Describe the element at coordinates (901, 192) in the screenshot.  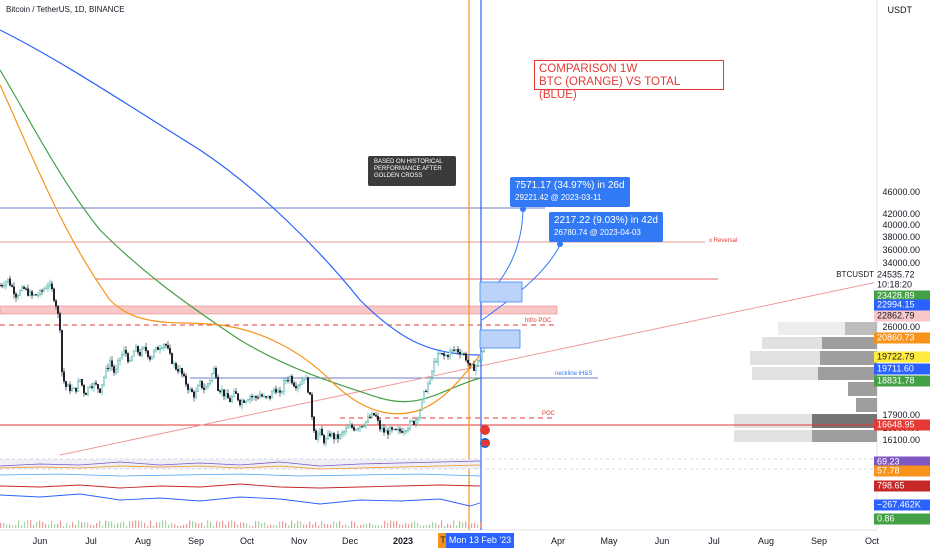
I see `price-tick-label: 46000.00` at that location.